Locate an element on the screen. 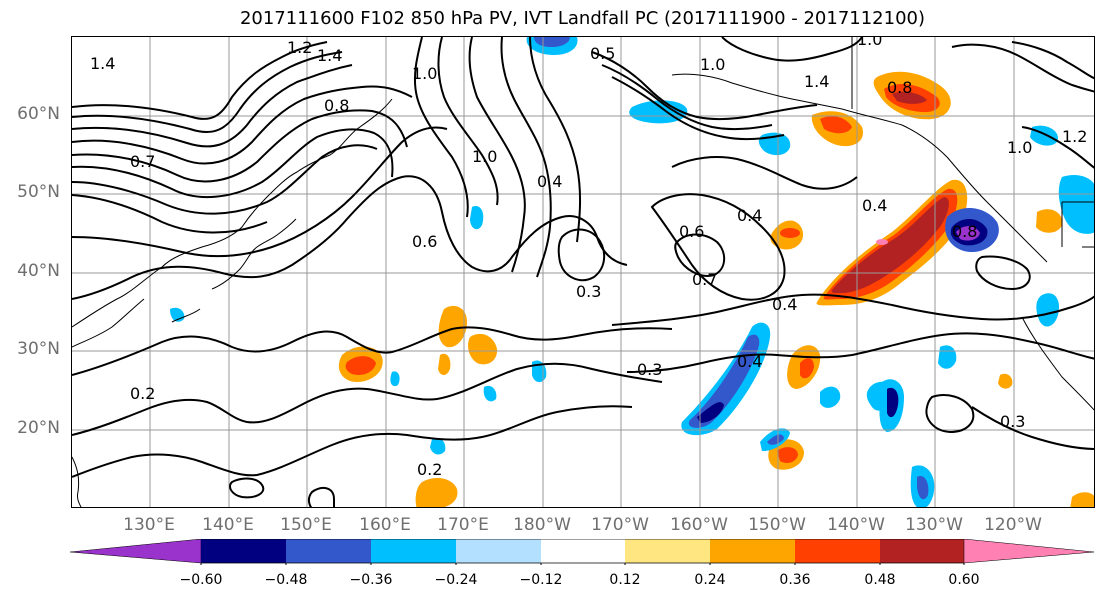 The image size is (1105, 601). colorbar-tick: 0.36 is located at coordinates (795, 580).